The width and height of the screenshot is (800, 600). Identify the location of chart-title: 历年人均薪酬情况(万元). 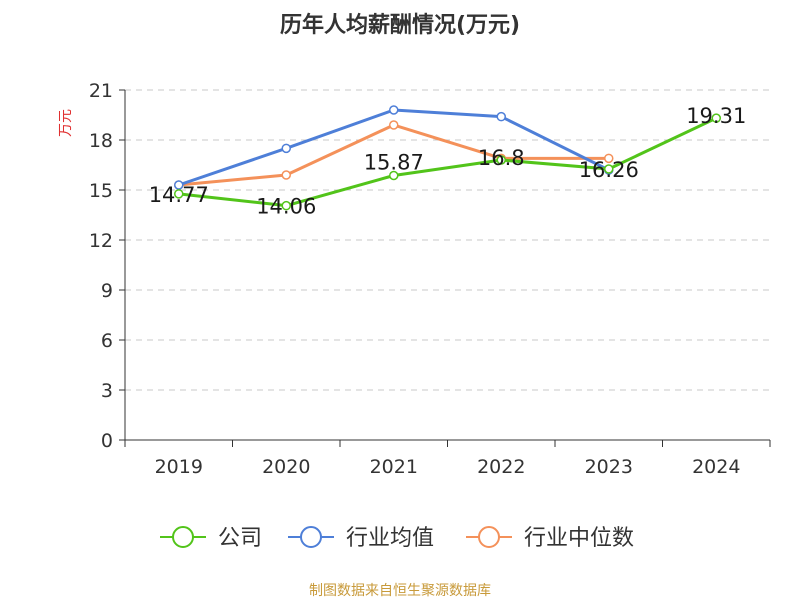
(400, 25).